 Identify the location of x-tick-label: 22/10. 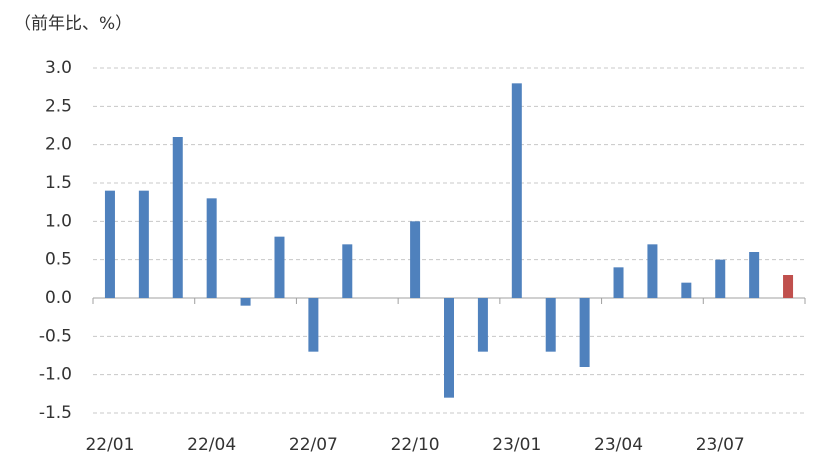
(415, 445).